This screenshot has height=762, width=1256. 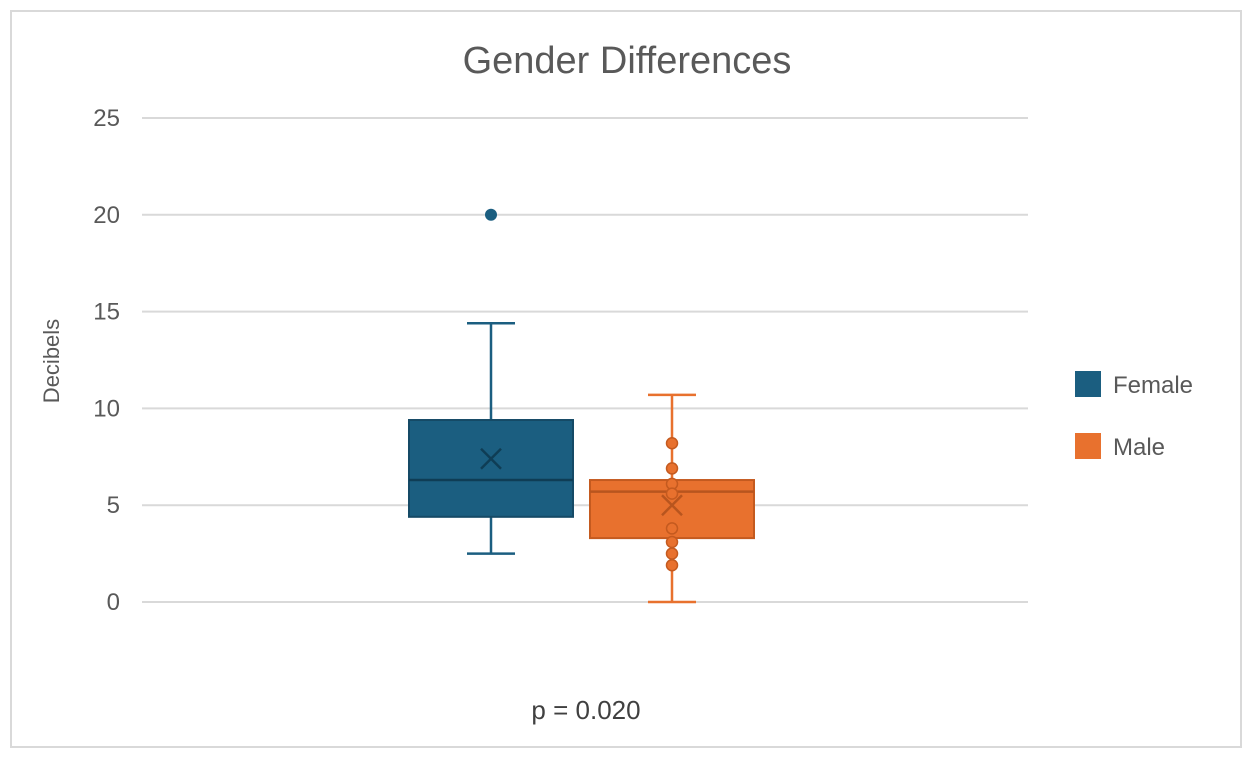 I want to click on legend-label-male: Male, so click(x=1139, y=447).